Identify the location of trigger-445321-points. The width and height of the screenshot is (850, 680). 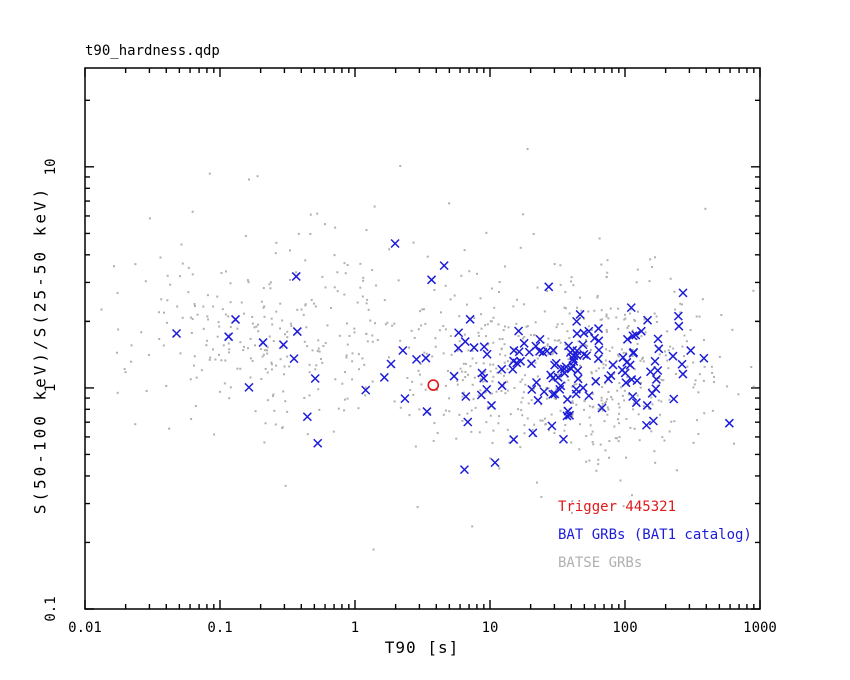
(433, 385).